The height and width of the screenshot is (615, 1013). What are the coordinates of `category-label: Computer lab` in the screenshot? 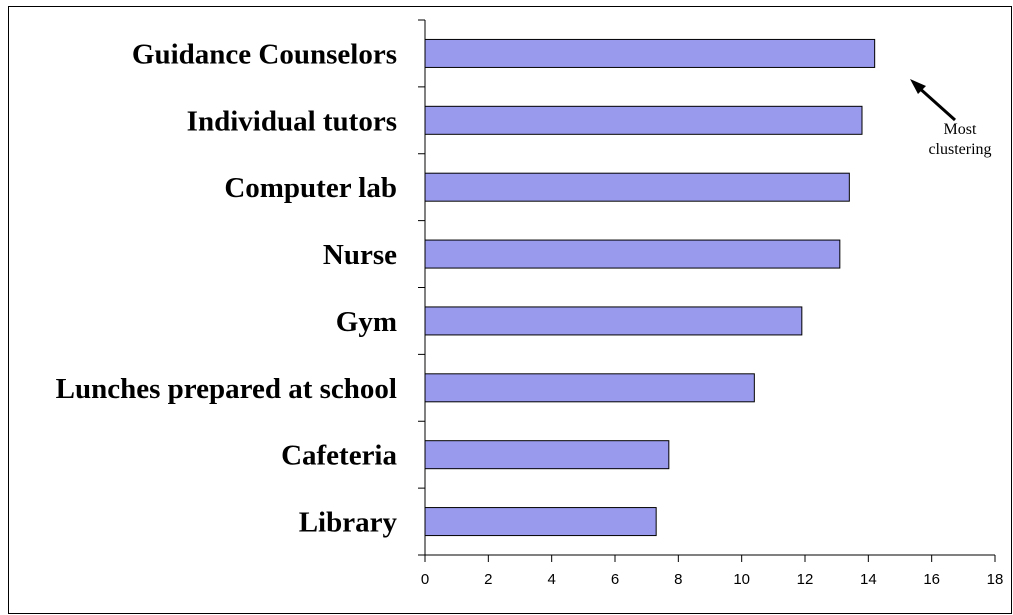 It's located at (310, 188).